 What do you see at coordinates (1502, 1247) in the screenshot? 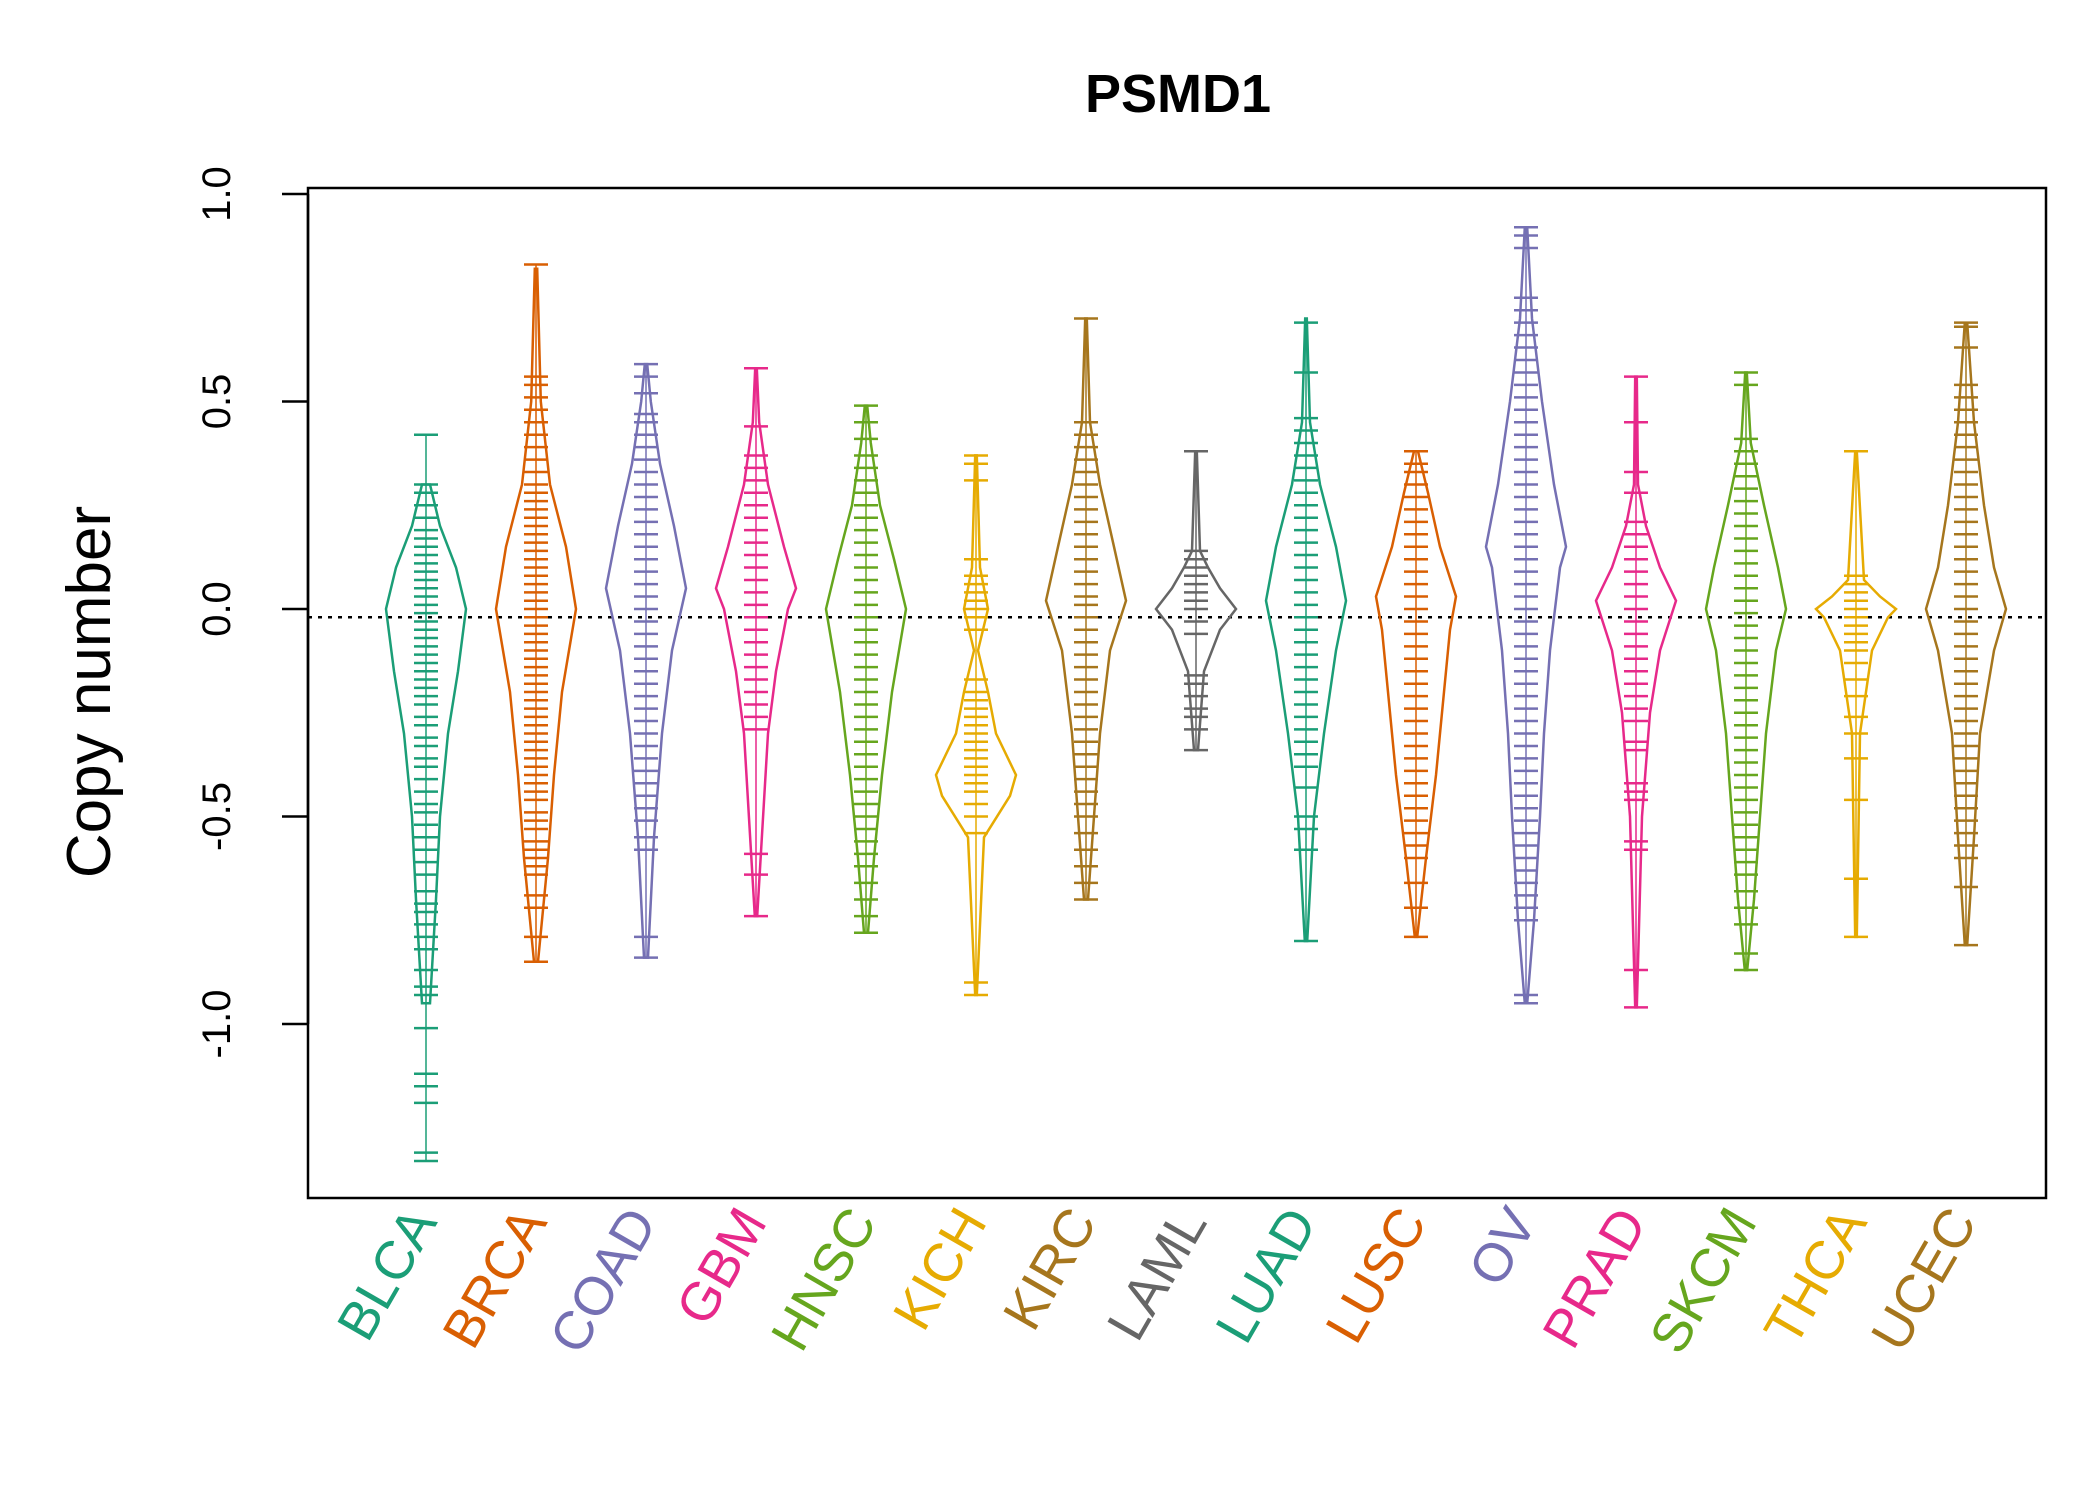
I see `x-tick-label-ov: OV` at bounding box center [1502, 1247].